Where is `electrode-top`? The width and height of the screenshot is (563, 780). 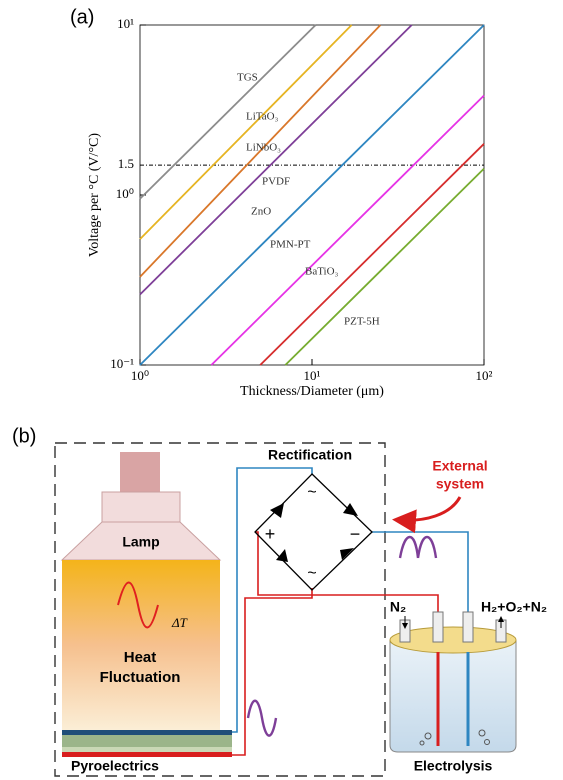 electrode-top is located at coordinates (147, 732).